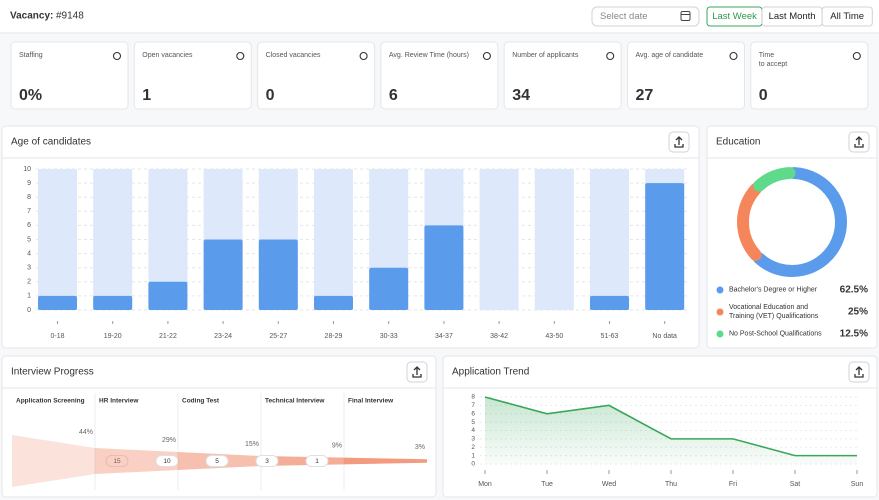 This screenshot has width=879, height=500. I want to click on stage-name: HR Interview, so click(119, 401).